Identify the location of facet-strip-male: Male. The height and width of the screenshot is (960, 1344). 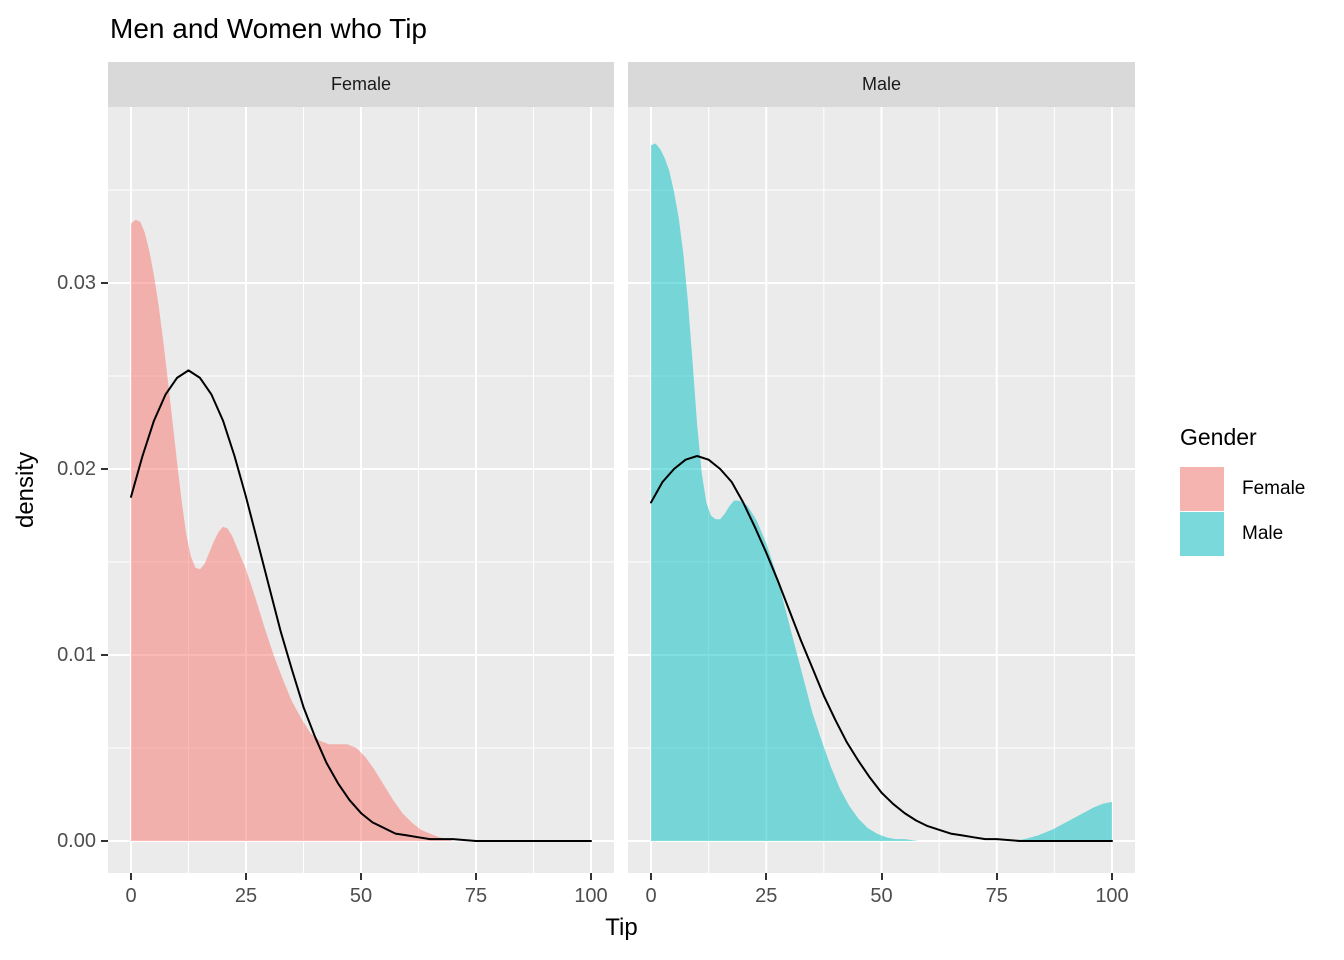
(881, 84).